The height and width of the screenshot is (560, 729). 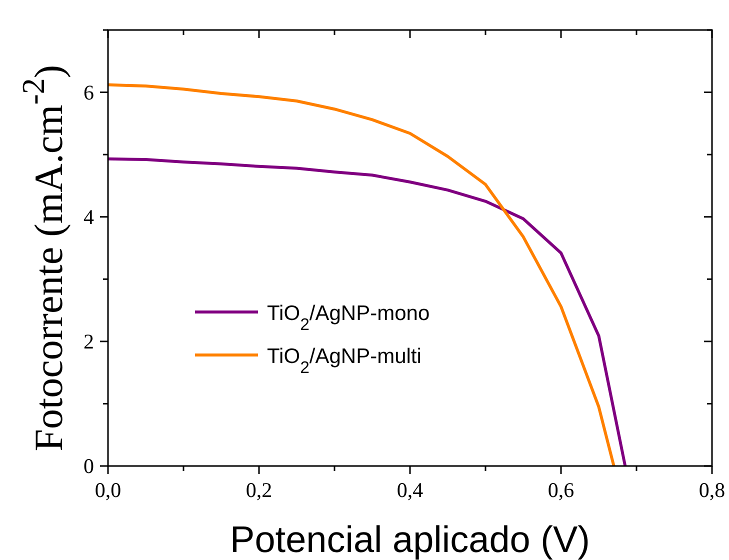 What do you see at coordinates (89, 341) in the screenshot?
I see `y-tick-label: 2` at bounding box center [89, 341].